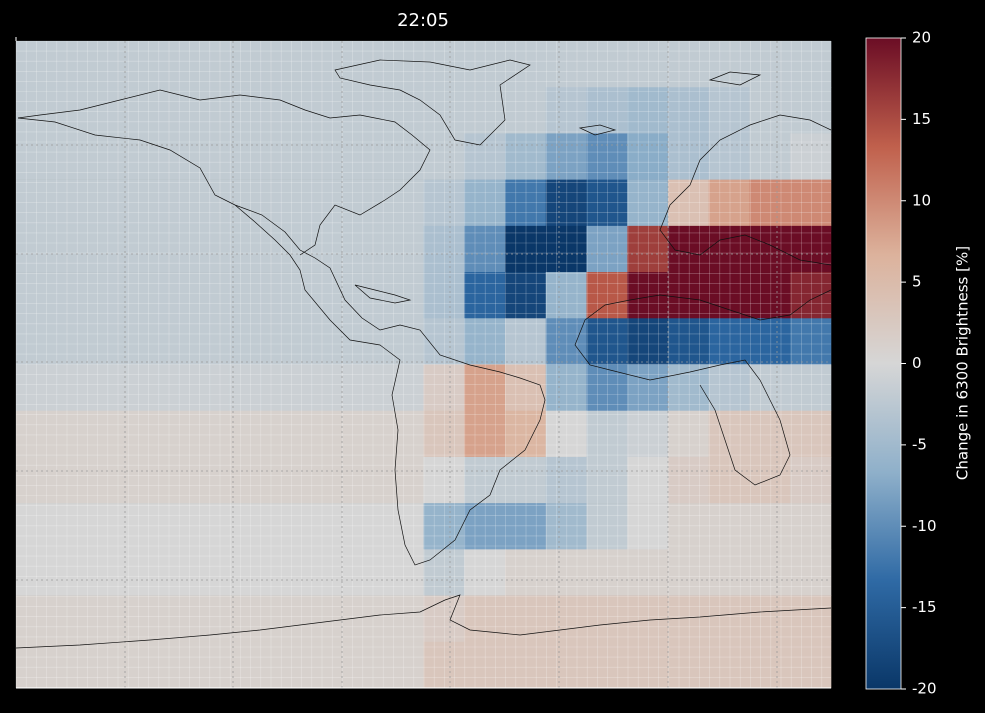 This screenshot has width=985, height=713. I want to click on colorbar-tick-label: 20, so click(921, 38).